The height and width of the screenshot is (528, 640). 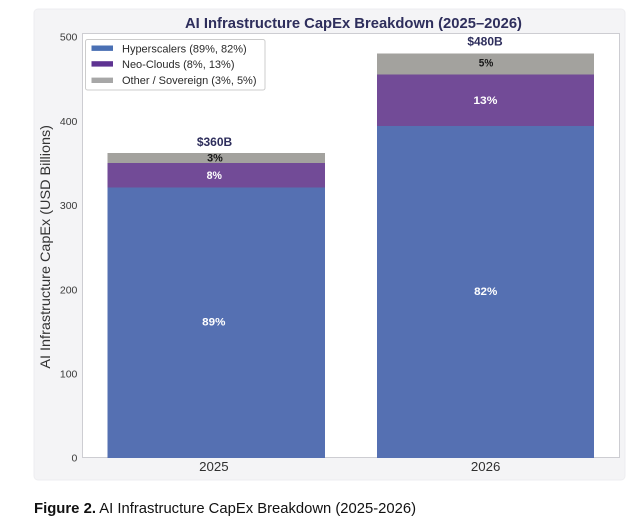 What do you see at coordinates (485, 292) in the screenshot?
I see `svg-text: 82%` at bounding box center [485, 292].